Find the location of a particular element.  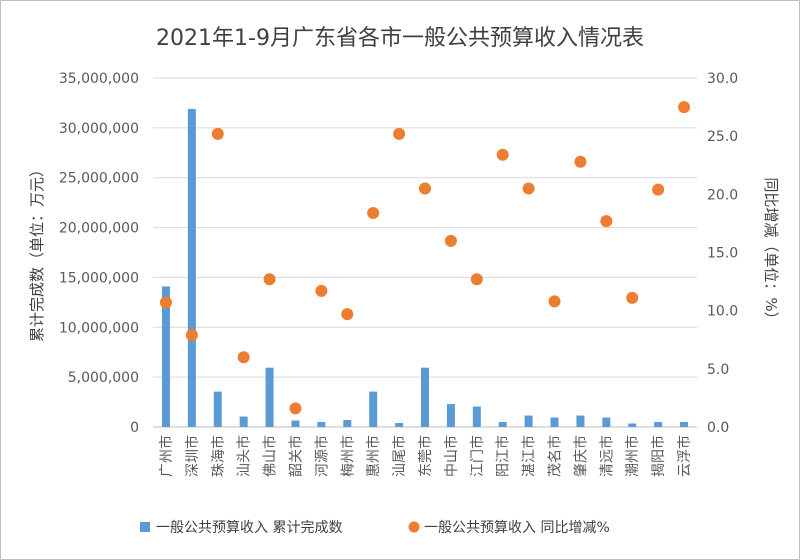

y-tick-label: 15,000,000 is located at coordinates (99, 278).